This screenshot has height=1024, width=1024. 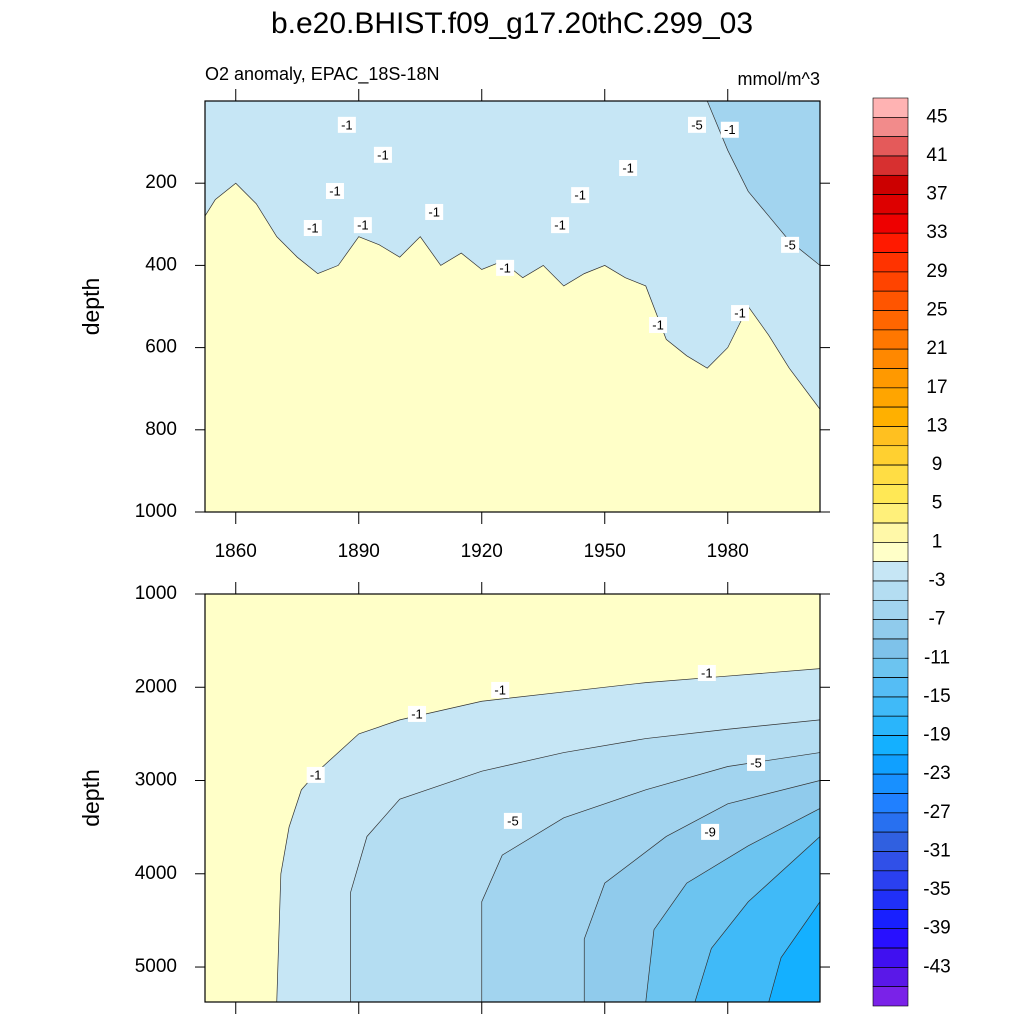 I want to click on y-tick-label: 4000, so click(x=156, y=873).